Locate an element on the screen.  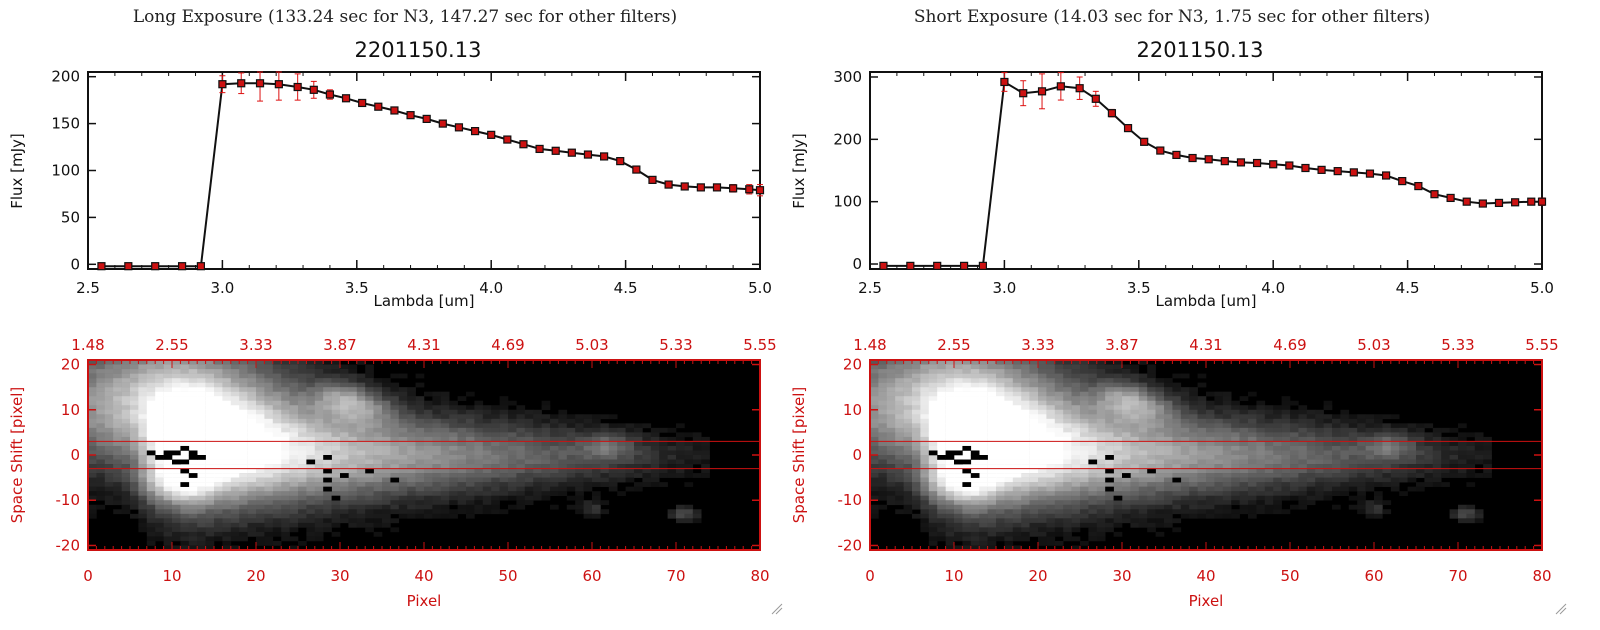
wavelength-tick-label: 4.31 is located at coordinates (423, 345).